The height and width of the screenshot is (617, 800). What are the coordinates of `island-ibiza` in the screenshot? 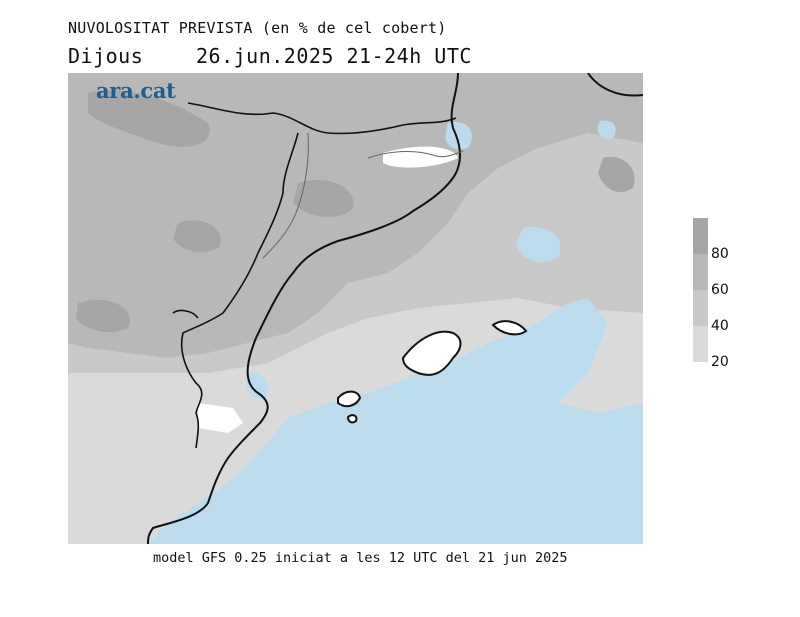 It's located at (349, 399).